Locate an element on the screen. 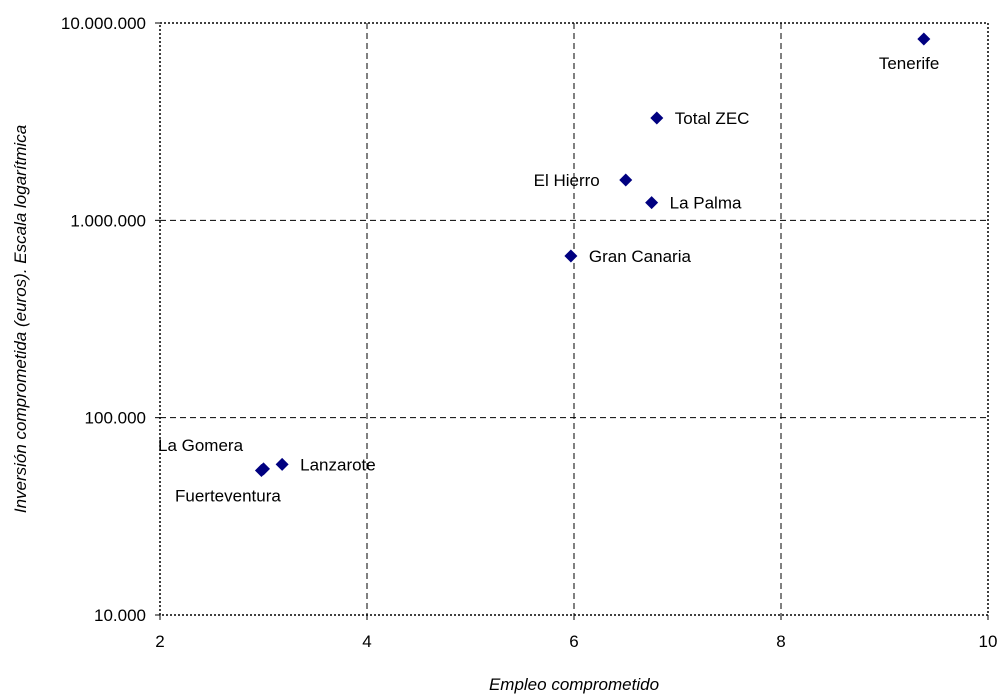 The width and height of the screenshot is (1001, 695). point-label: Total ZEC is located at coordinates (712, 118).